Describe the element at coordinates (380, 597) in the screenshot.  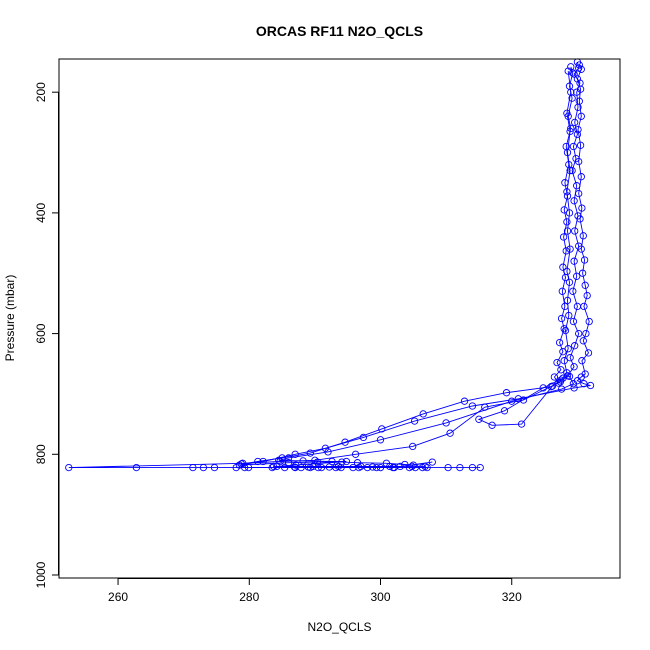
I see `x-tick-label: 300` at that location.